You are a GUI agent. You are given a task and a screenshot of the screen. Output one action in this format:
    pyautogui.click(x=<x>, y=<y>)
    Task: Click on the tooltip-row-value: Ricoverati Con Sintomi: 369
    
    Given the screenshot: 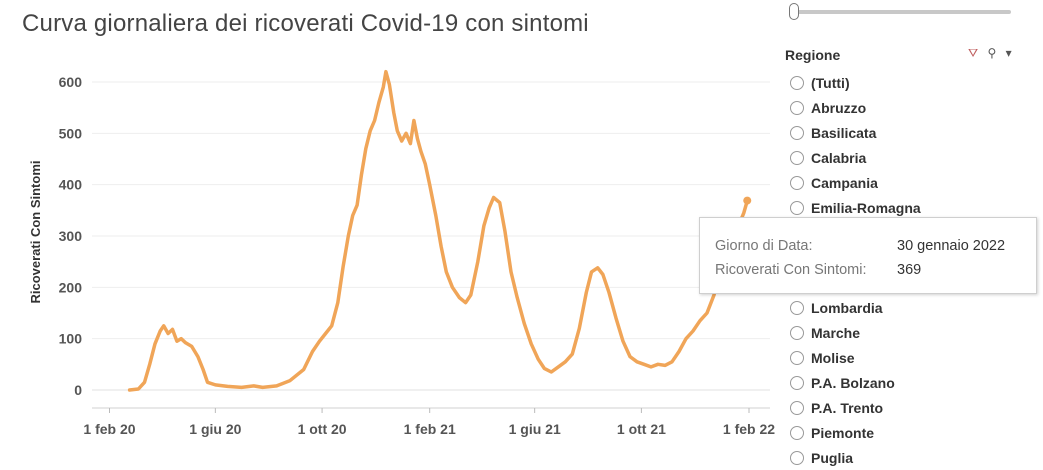 What is the action you would take?
    pyautogui.click(x=818, y=270)
    